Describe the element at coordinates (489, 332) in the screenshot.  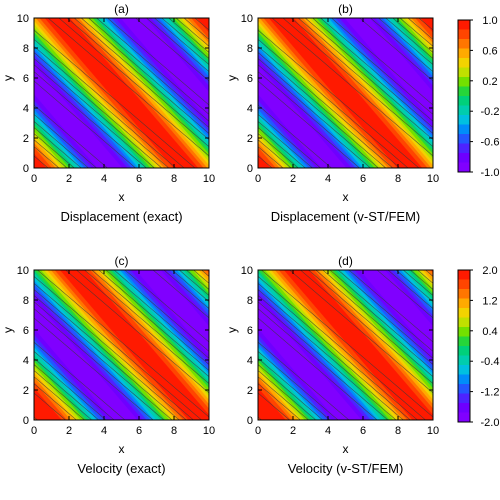
I see `colorbar-tick-label: 0.4` at that location.